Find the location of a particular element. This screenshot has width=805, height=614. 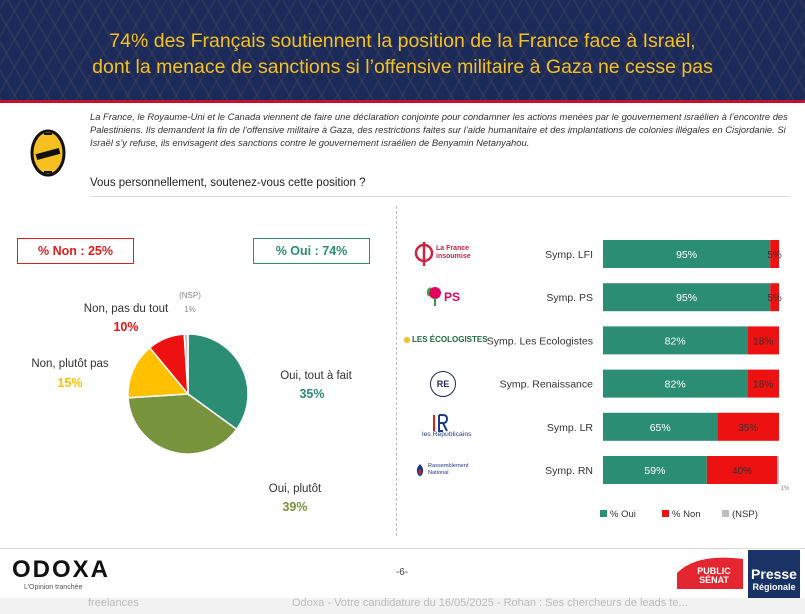

pie-label-oui-plutot: Oui, plutôt is located at coordinates (295, 489).